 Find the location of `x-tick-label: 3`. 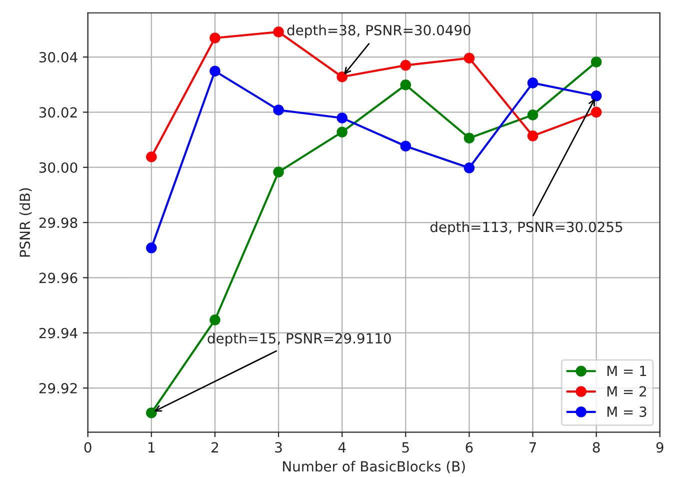

x-tick-label: 3 is located at coordinates (278, 447).